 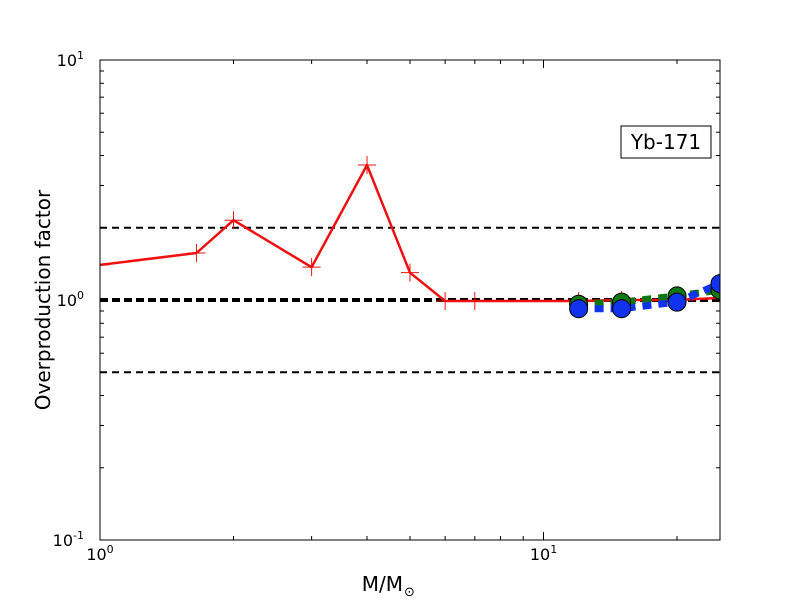 I want to click on y-tick-label-2: 10¹, so click(x=70, y=59).